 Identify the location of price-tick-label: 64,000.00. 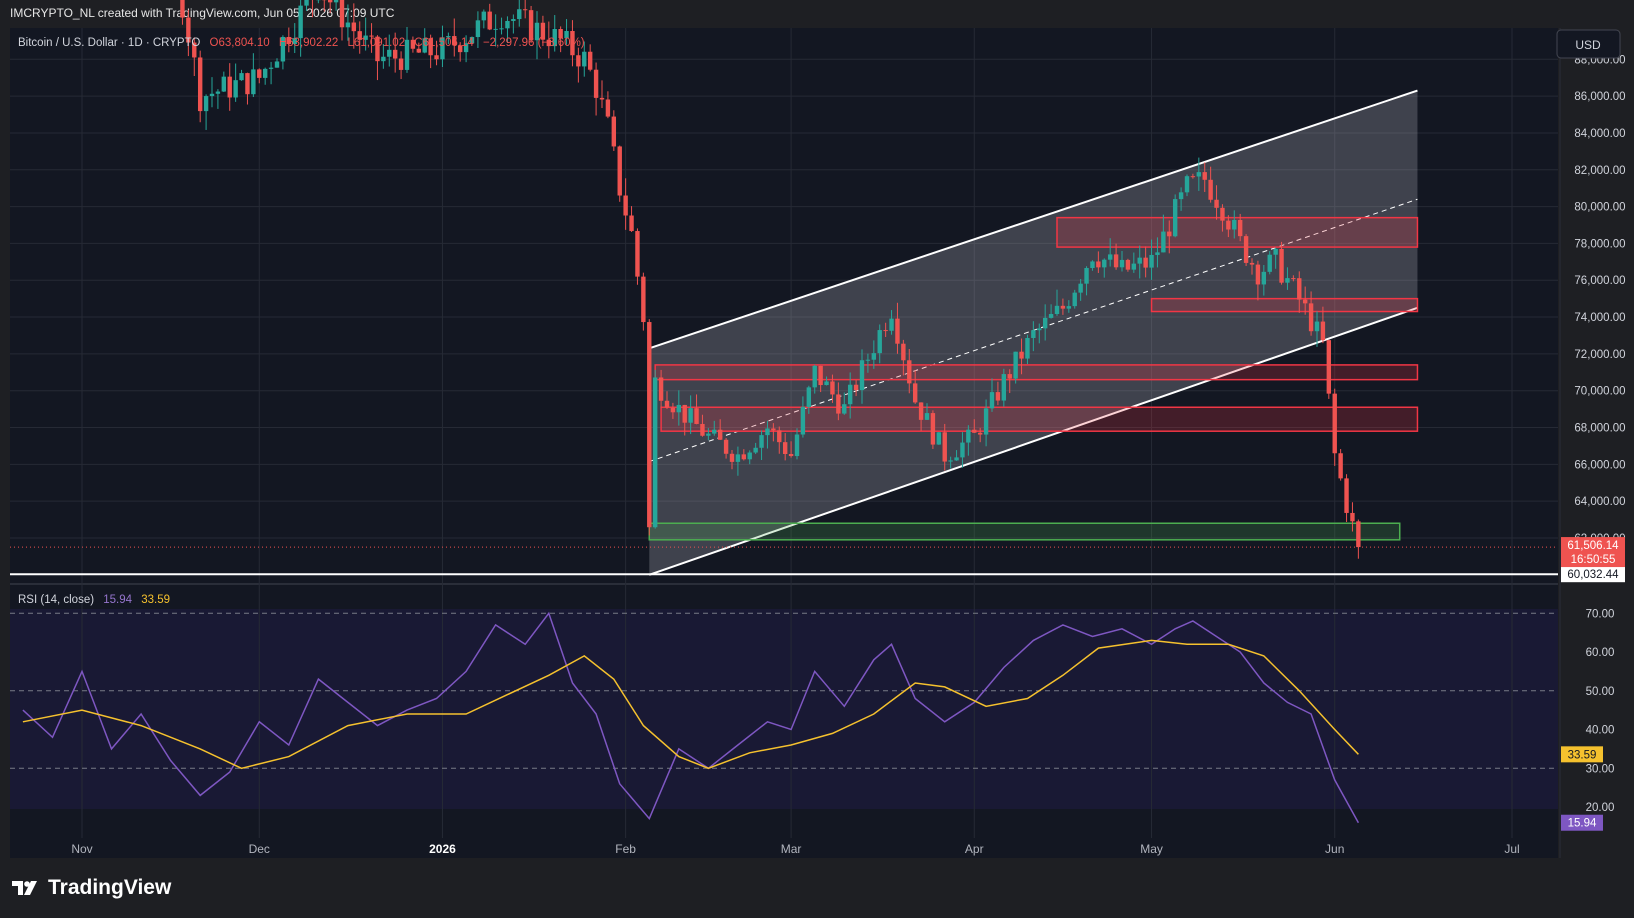
(1599, 502).